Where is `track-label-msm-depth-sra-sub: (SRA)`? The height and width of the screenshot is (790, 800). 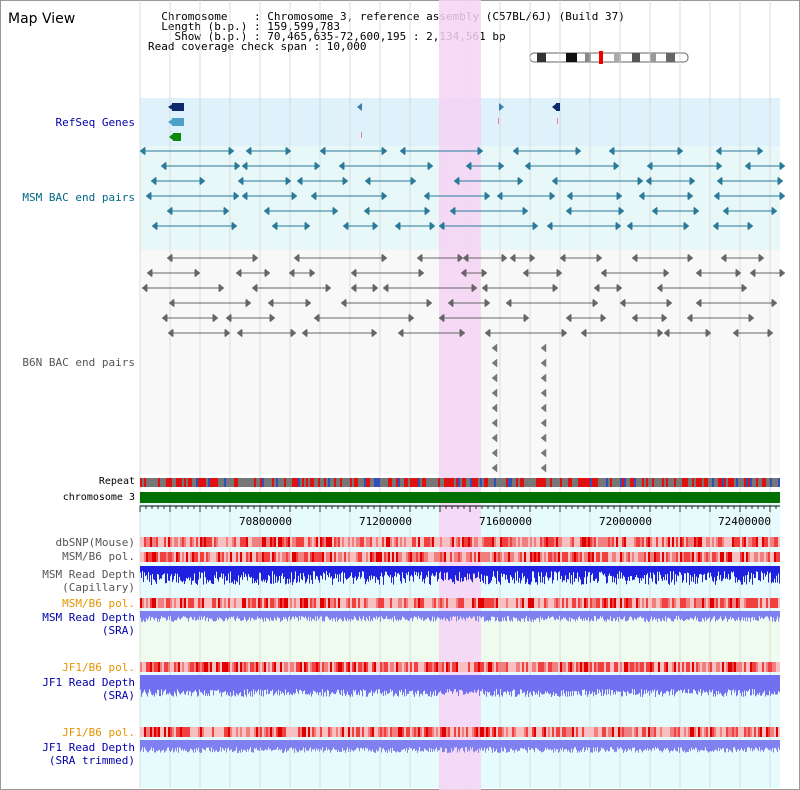 track-label-msm-depth-sra-sub: (SRA) is located at coordinates (118, 630).